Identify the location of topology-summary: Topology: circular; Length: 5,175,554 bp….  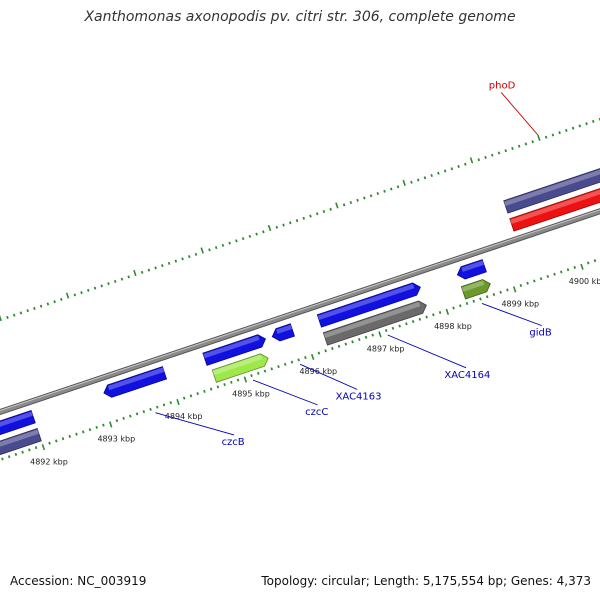
(426, 581).